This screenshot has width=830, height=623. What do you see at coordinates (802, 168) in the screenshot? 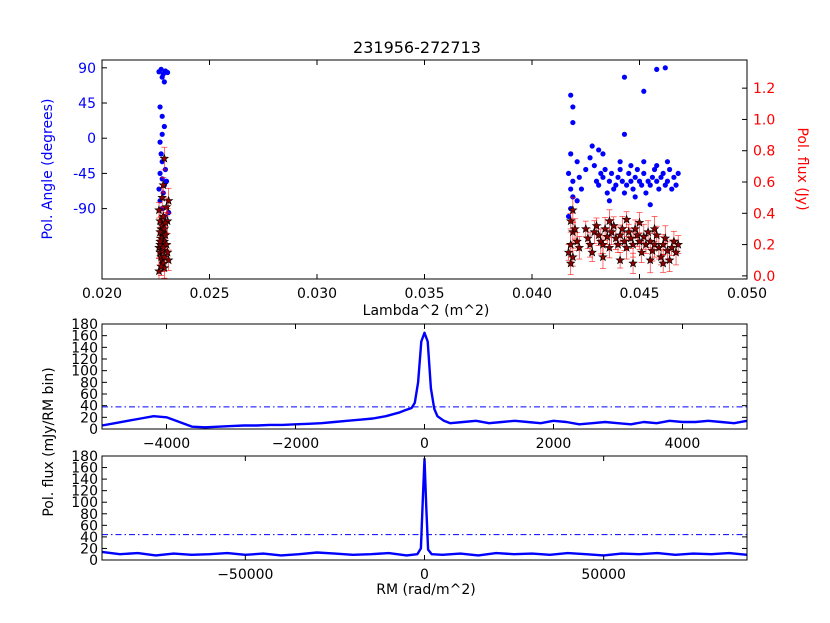
I see `top-right-y-label: Pol. flux (Jy)` at bounding box center [802, 168].